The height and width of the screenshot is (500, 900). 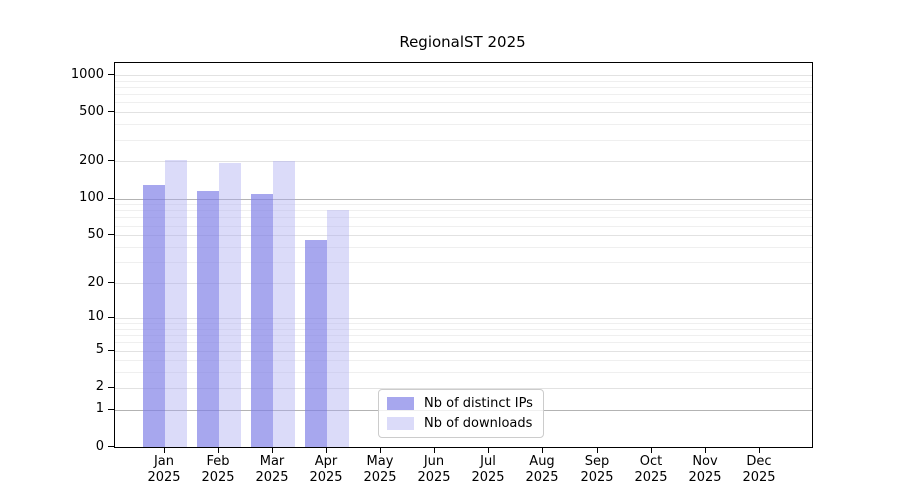 What do you see at coordinates (218, 450) in the screenshot?
I see `x-tick-mark-feb` at bounding box center [218, 450].